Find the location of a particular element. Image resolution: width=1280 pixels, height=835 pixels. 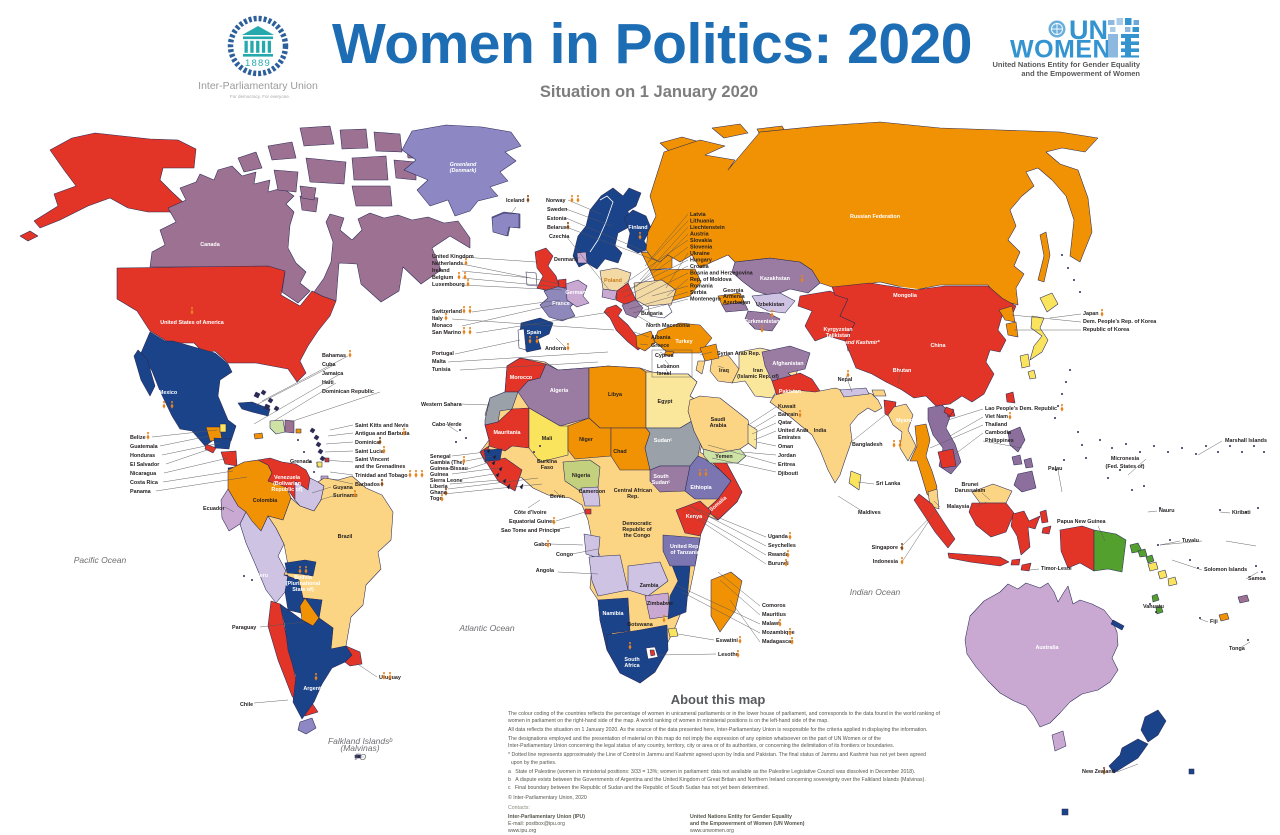

svg-text: the Congo is located at coordinates (637, 536).